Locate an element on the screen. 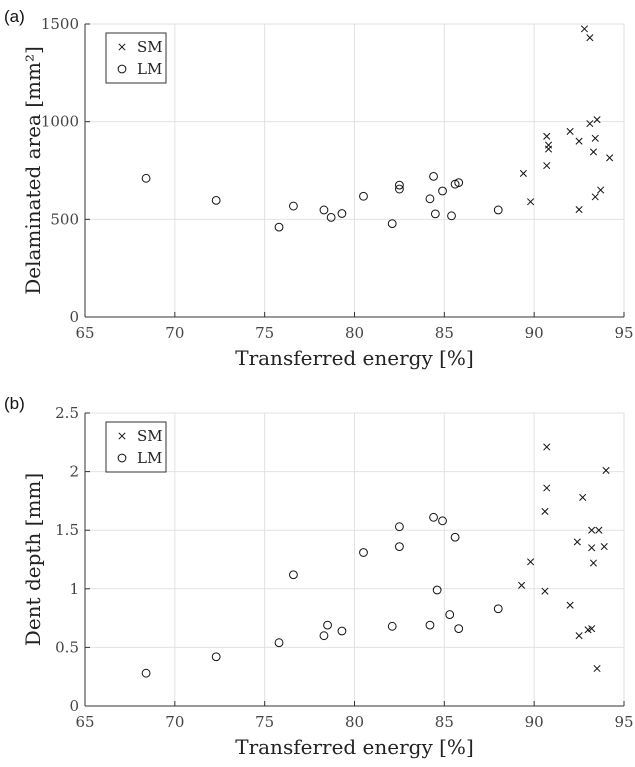  panel-a-legend-box is located at coordinates (136, 58).